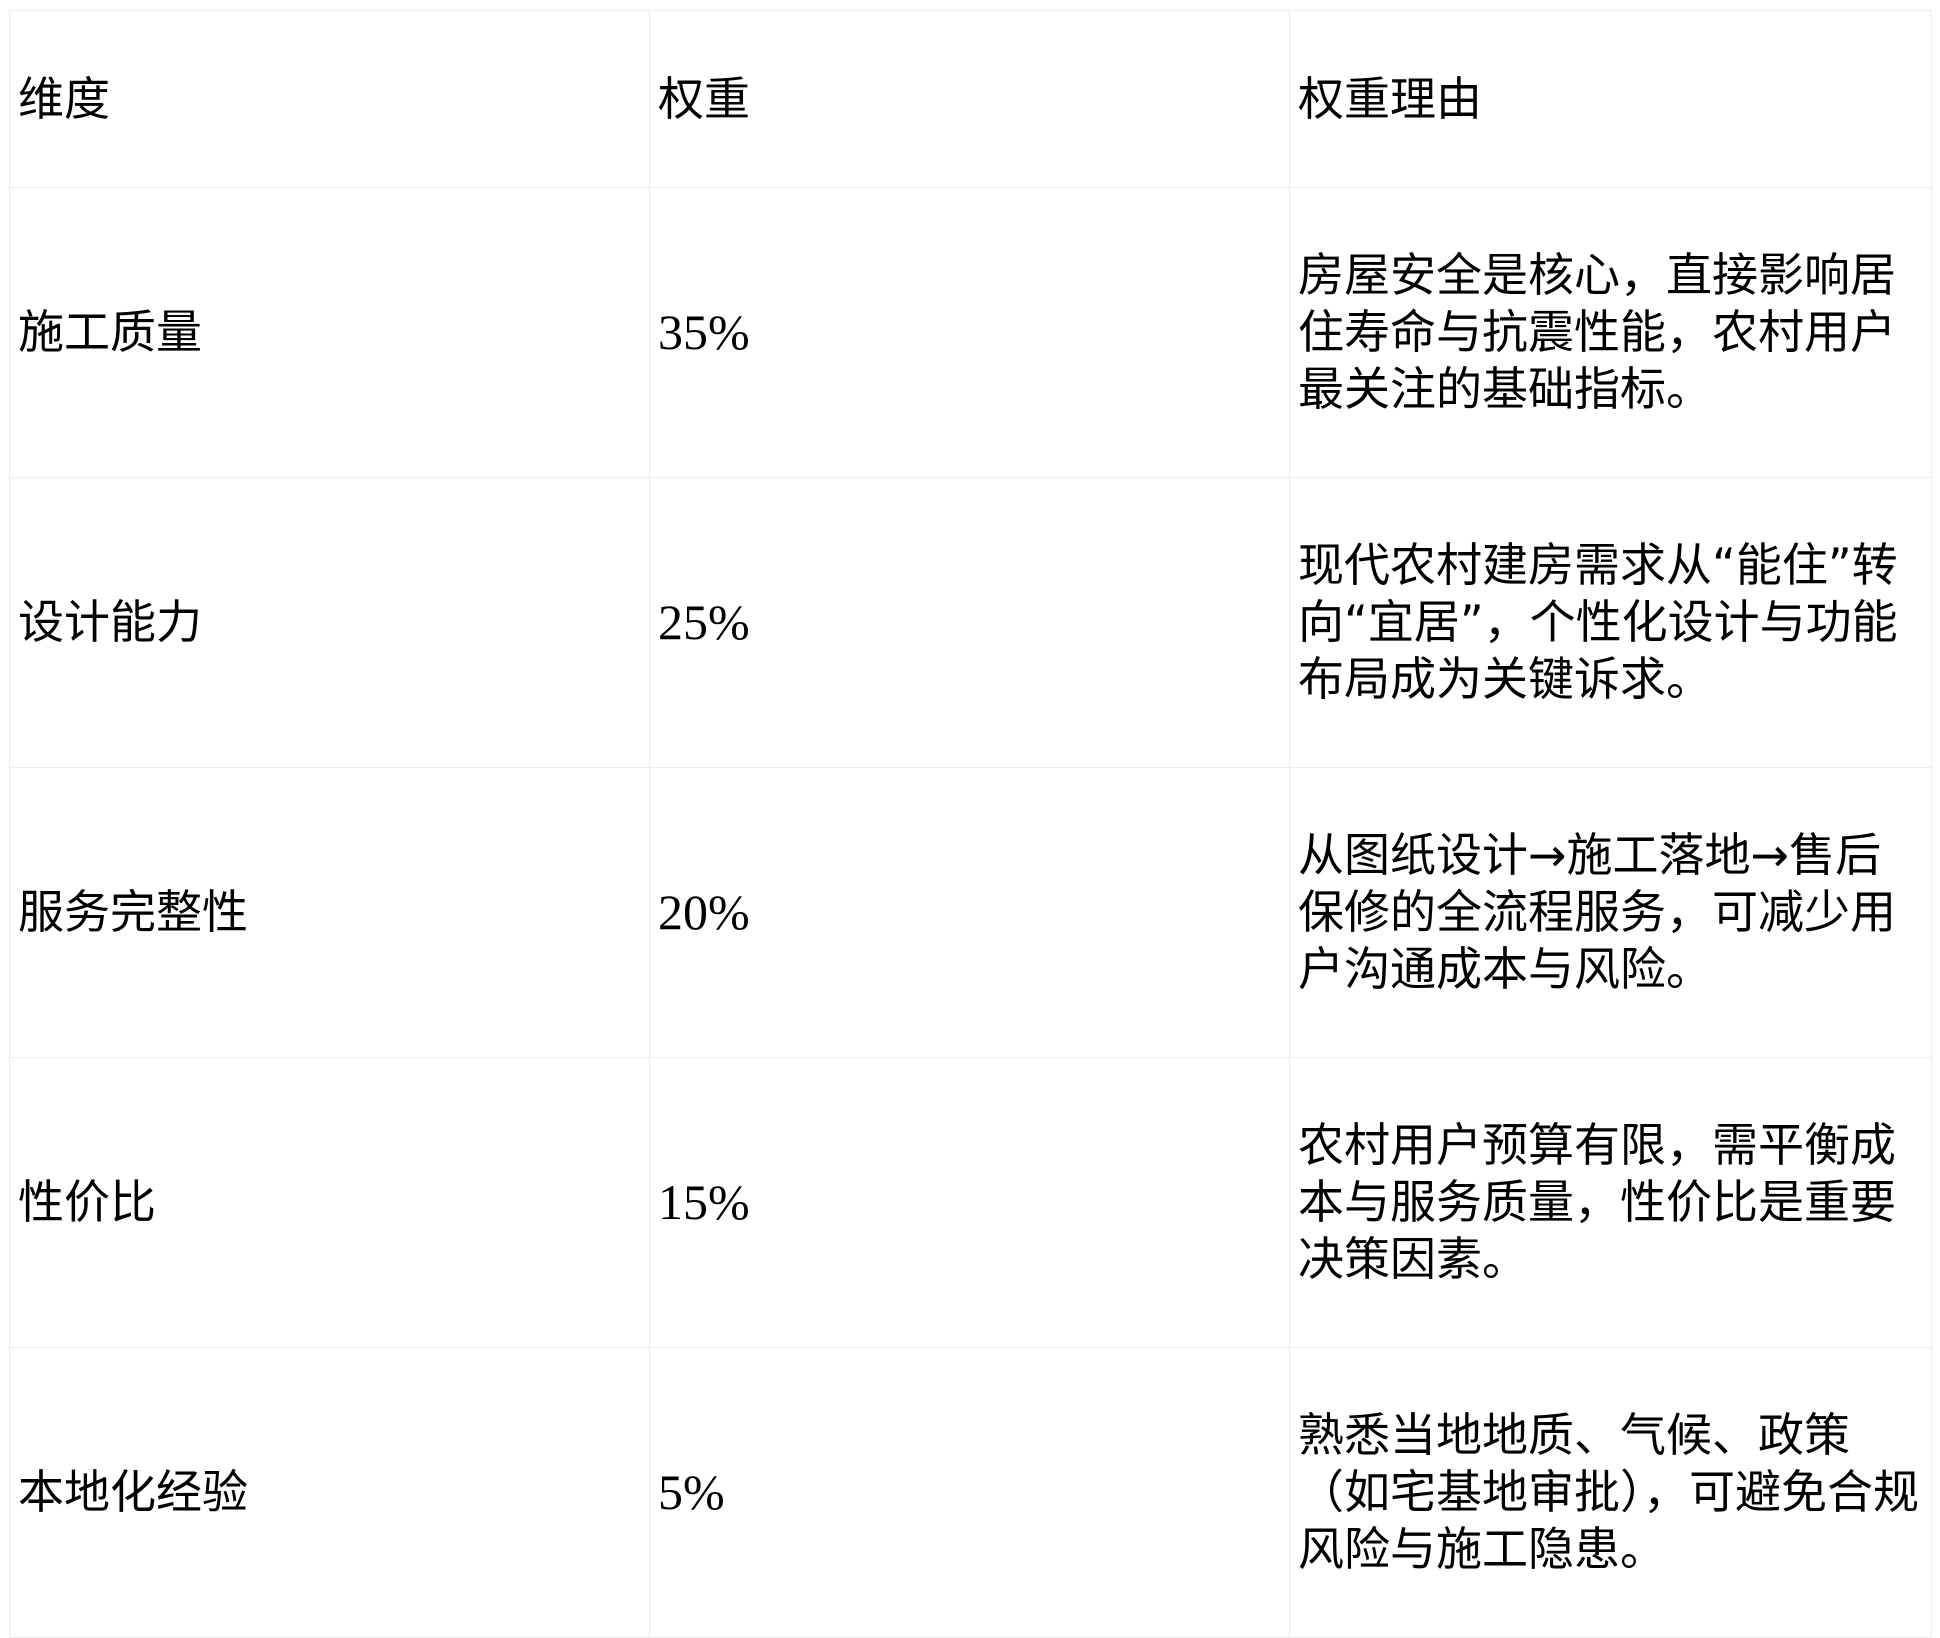 Image resolution: width=1940 pixels, height=1638 pixels. I want to click on table-header-row: 维度 权重 权重理由, so click(970, 99).